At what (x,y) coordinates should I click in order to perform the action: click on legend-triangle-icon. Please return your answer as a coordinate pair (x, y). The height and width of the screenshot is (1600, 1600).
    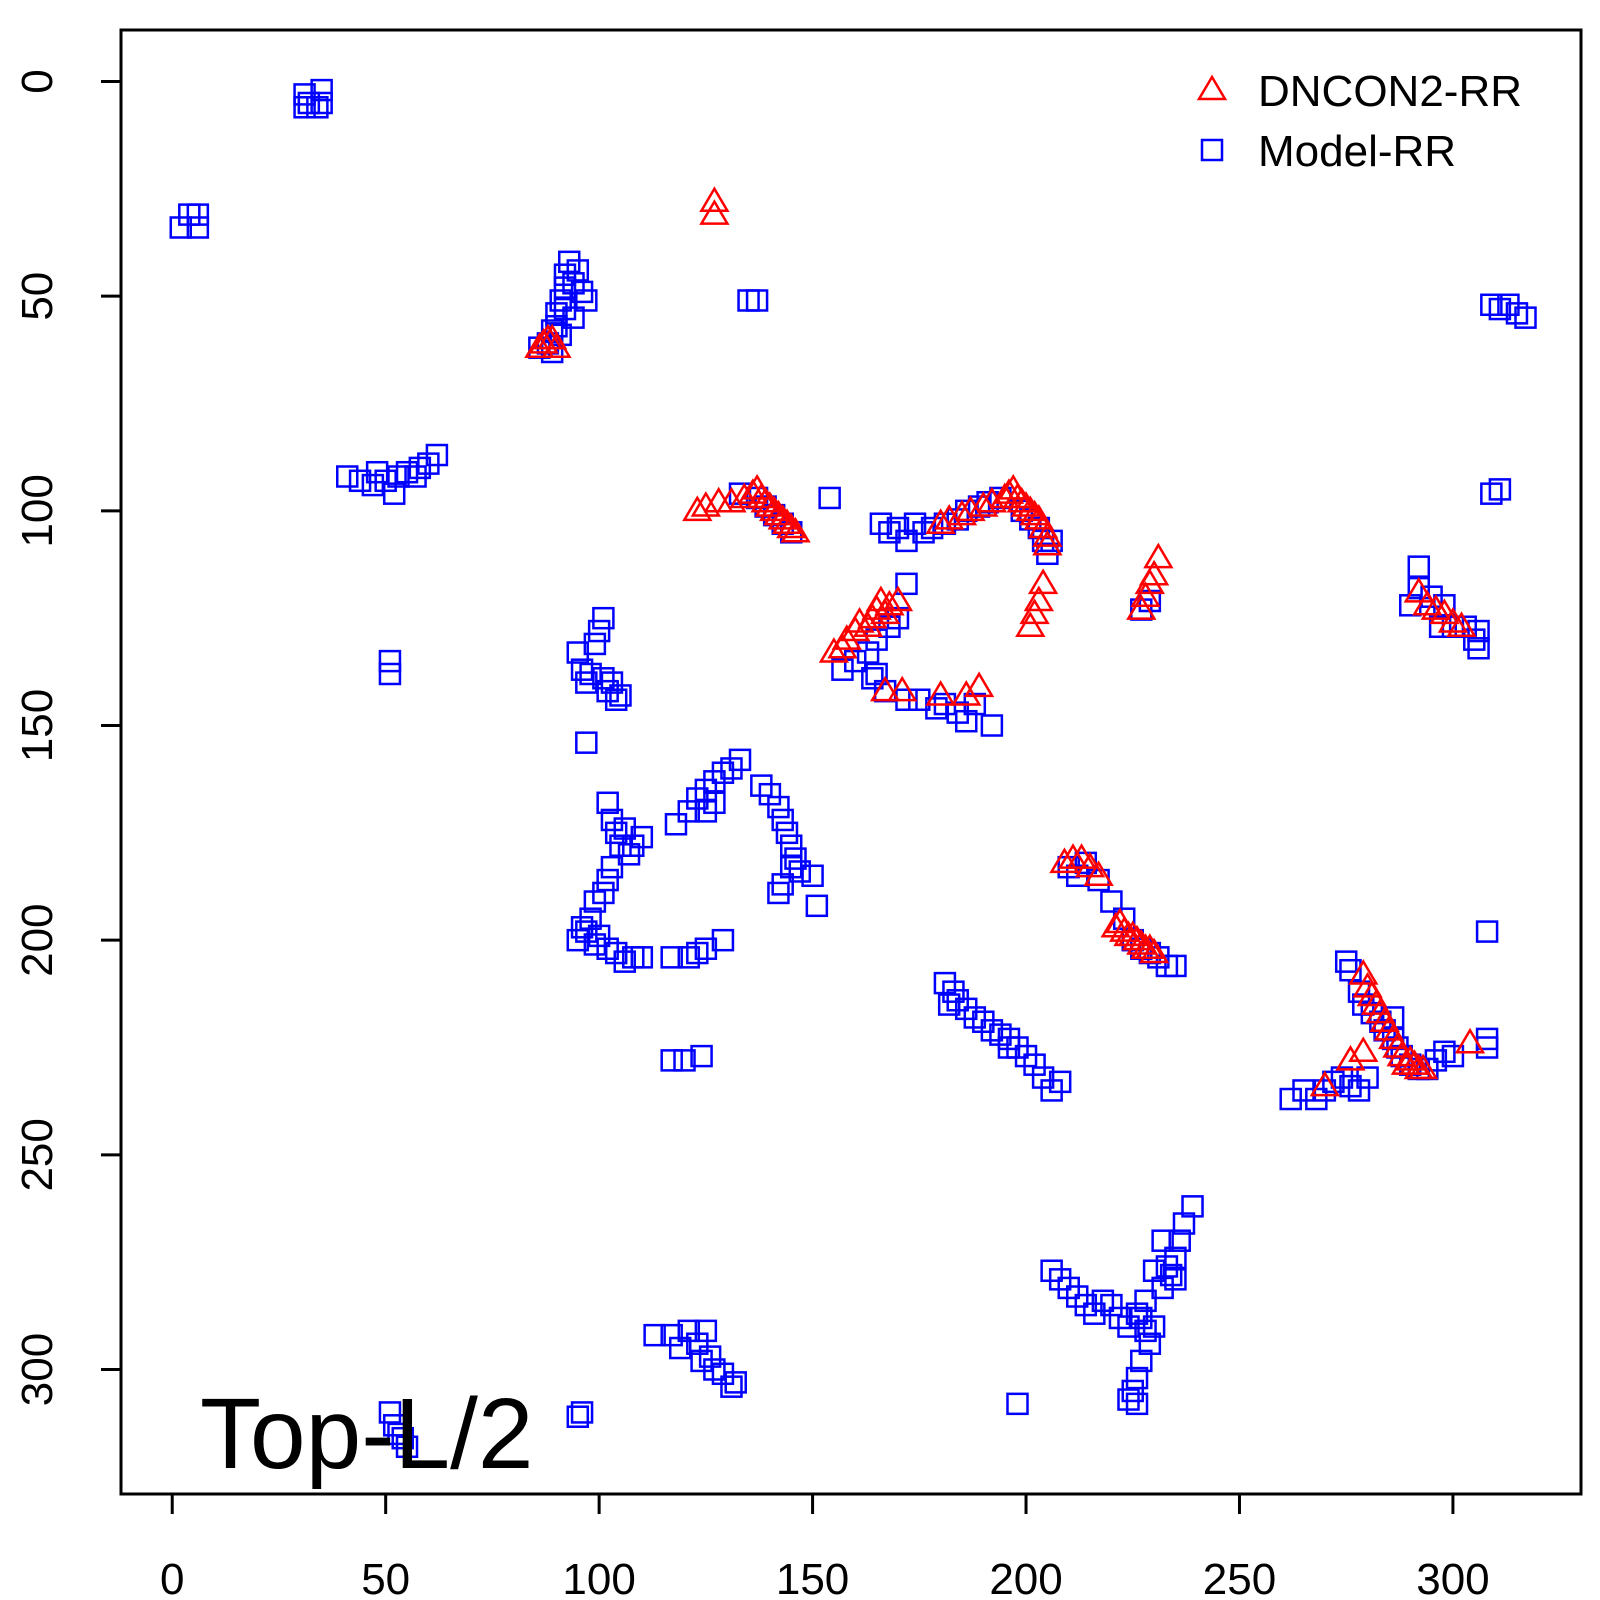
    Looking at the image, I should click on (1212, 87).